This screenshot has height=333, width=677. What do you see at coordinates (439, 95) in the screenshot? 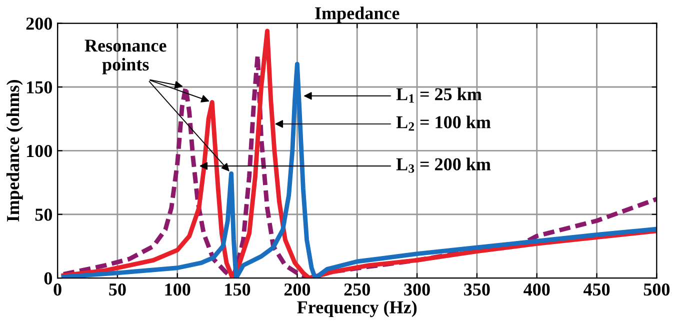
I see `annotation: L$_{1}$ = 25 km` at bounding box center [439, 95].